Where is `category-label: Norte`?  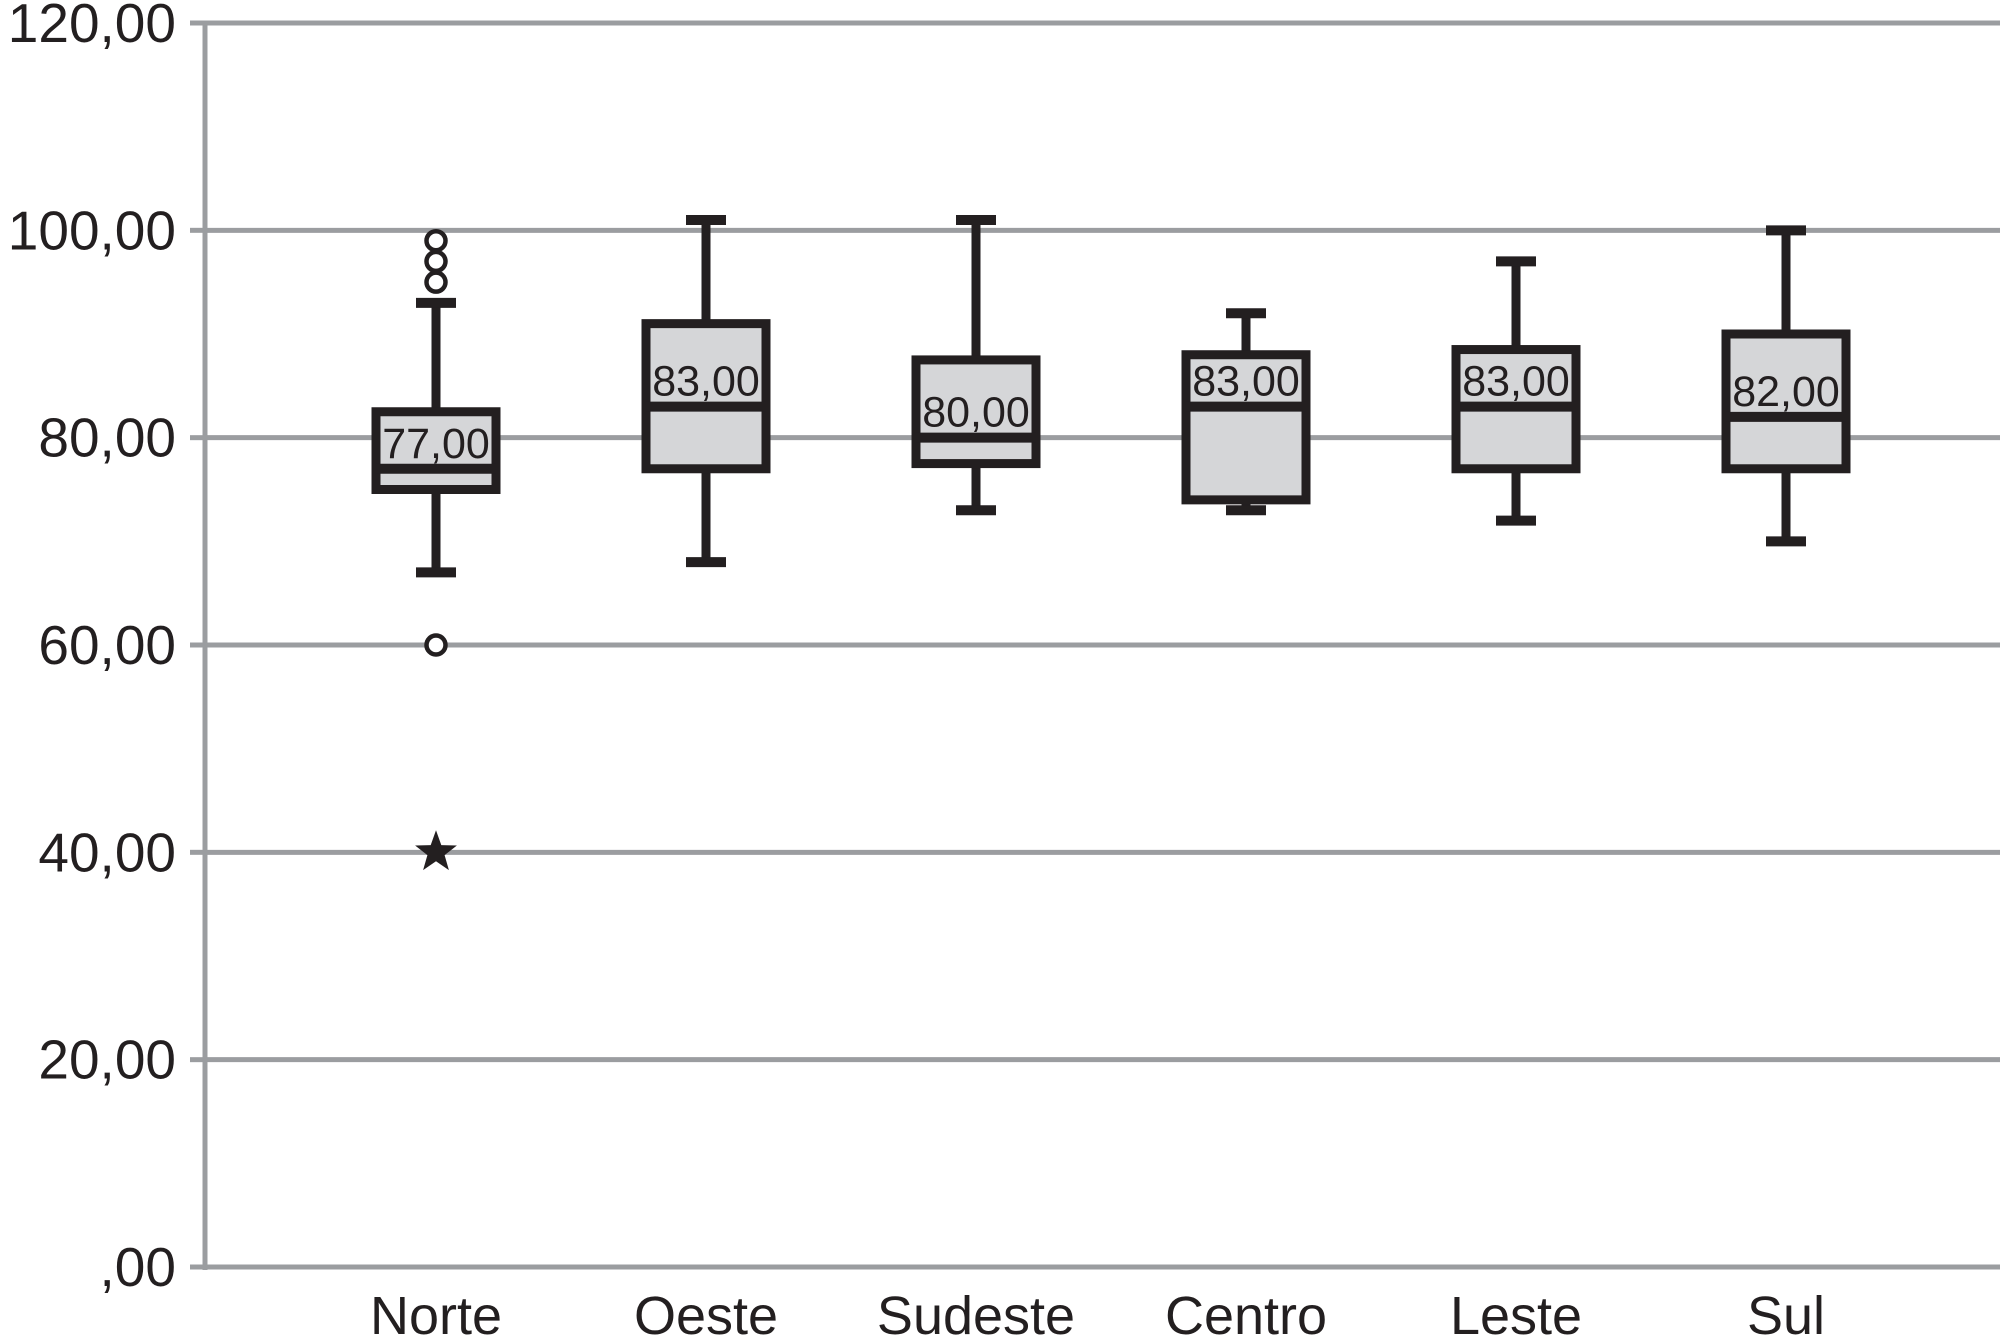
category-label: Norte is located at coordinates (436, 1313).